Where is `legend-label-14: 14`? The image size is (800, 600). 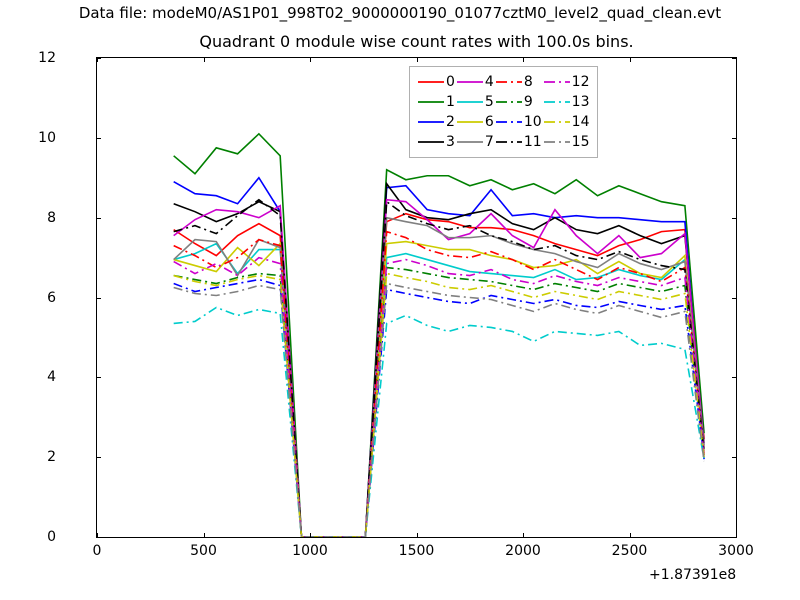 legend-label-14: 14 is located at coordinates (580, 122).